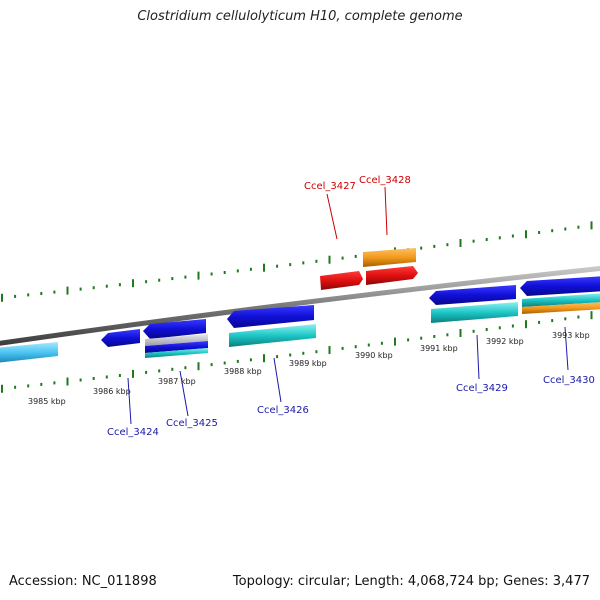 This screenshot has width=600, height=600. Describe the element at coordinates (330, 186) in the screenshot. I see `gene-label-ccel-3427: Ccel_3427` at that location.